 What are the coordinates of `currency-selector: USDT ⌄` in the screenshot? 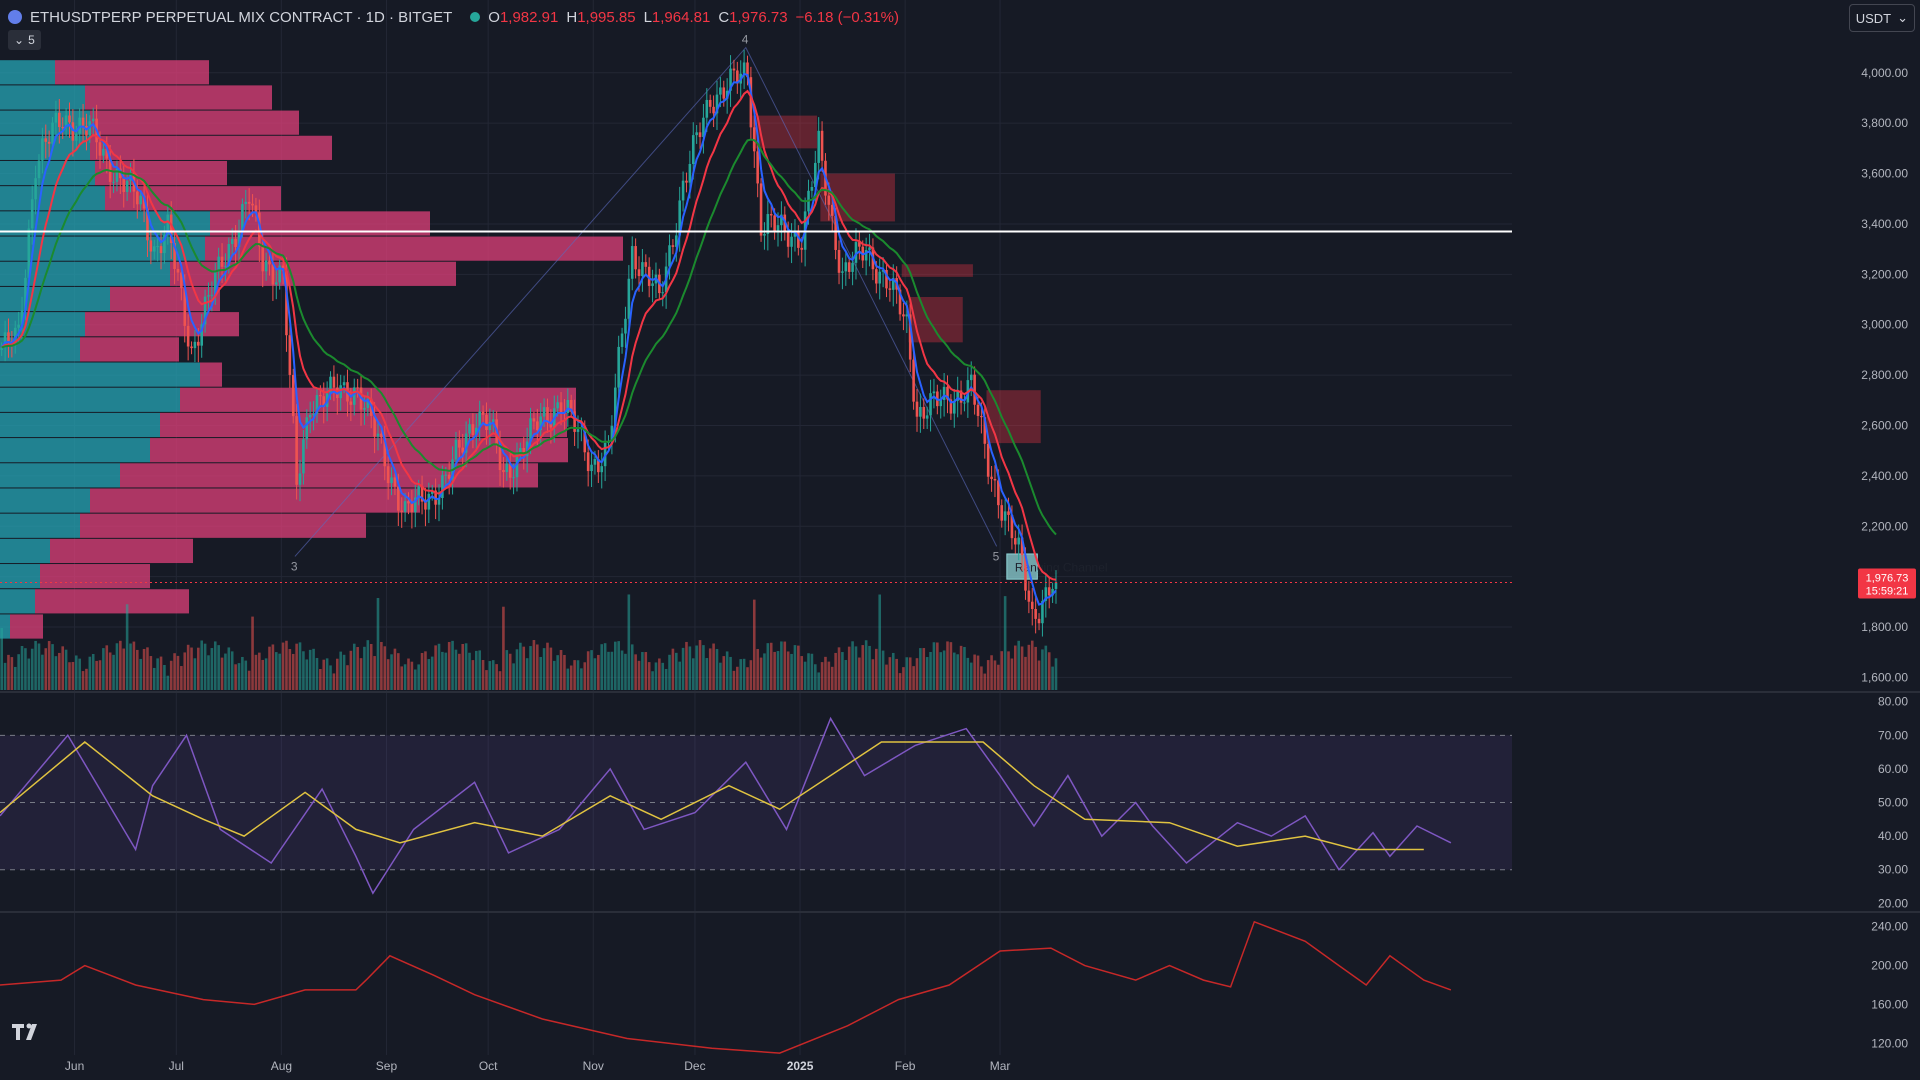 It's located at (1881, 18).